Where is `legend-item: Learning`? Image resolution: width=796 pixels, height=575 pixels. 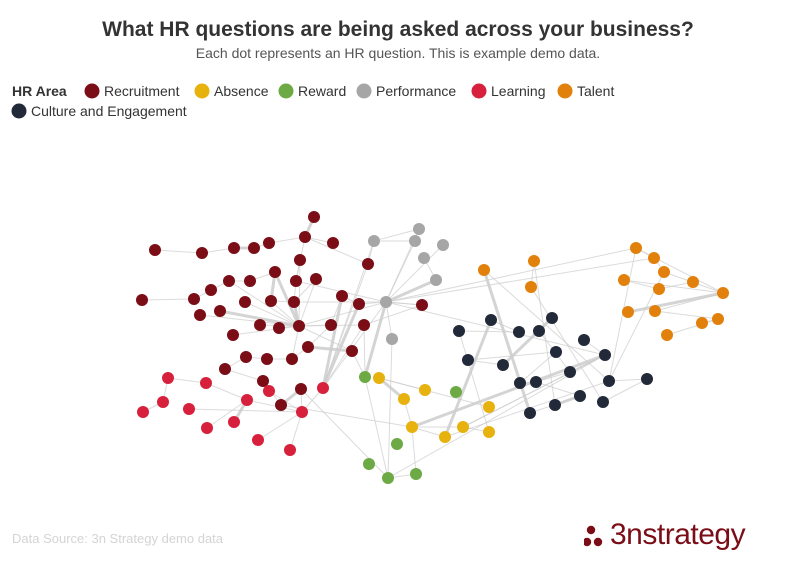 legend-item: Learning is located at coordinates (508, 91).